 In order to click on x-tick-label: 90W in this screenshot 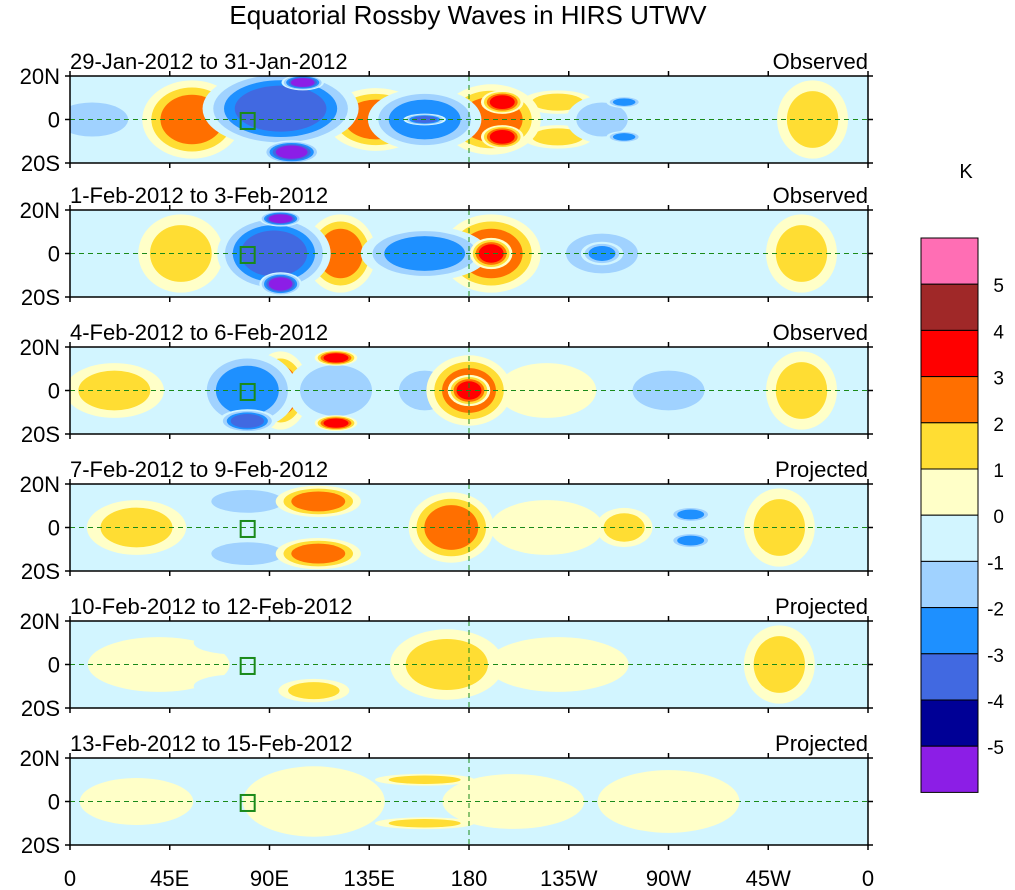, I will do `click(668, 878)`.